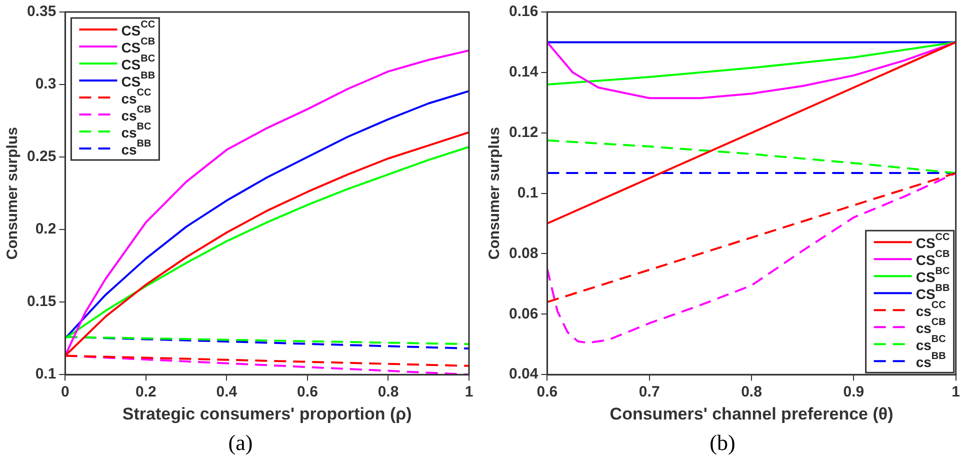  Describe the element at coordinates (267, 414) in the screenshot. I see `x-axis-title: Strategic consumers' proportion (ρ)` at that location.